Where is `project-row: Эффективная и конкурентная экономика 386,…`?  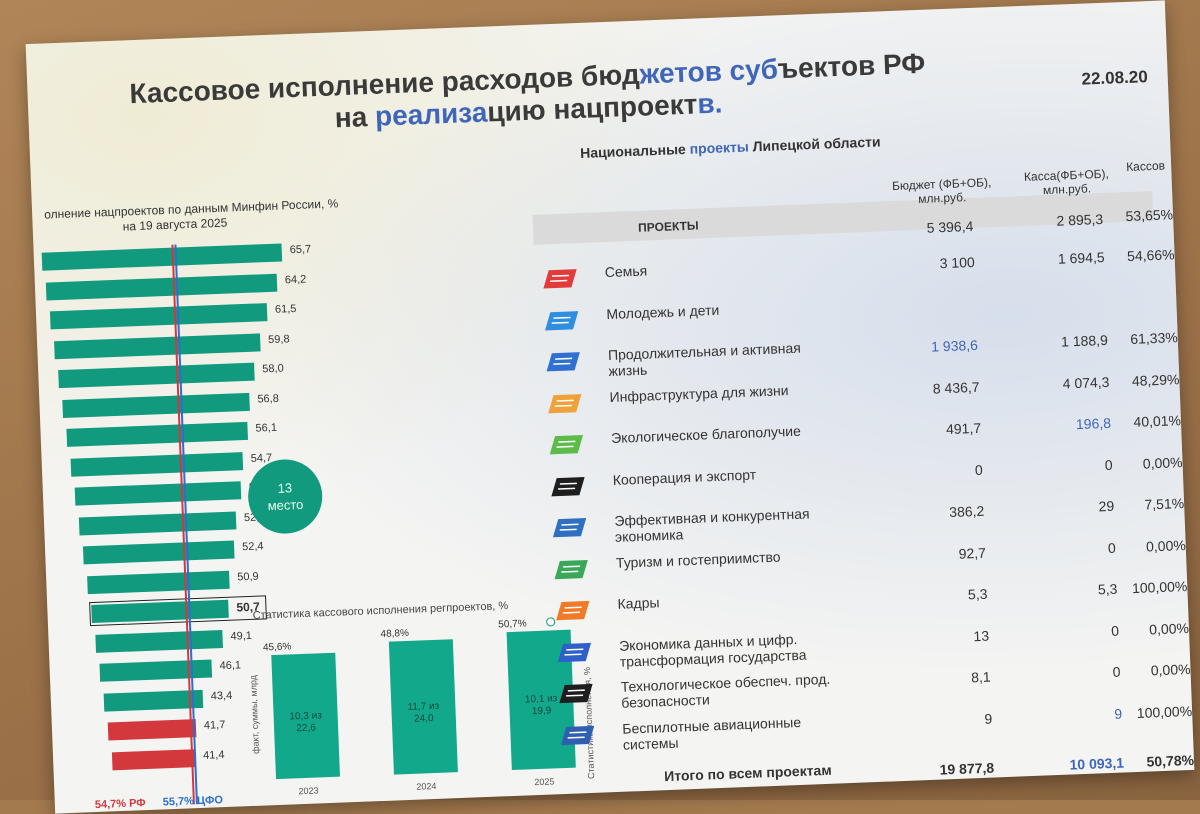 project-row: Эффективная и конкурентная экономика 386,… is located at coordinates (867, 516).